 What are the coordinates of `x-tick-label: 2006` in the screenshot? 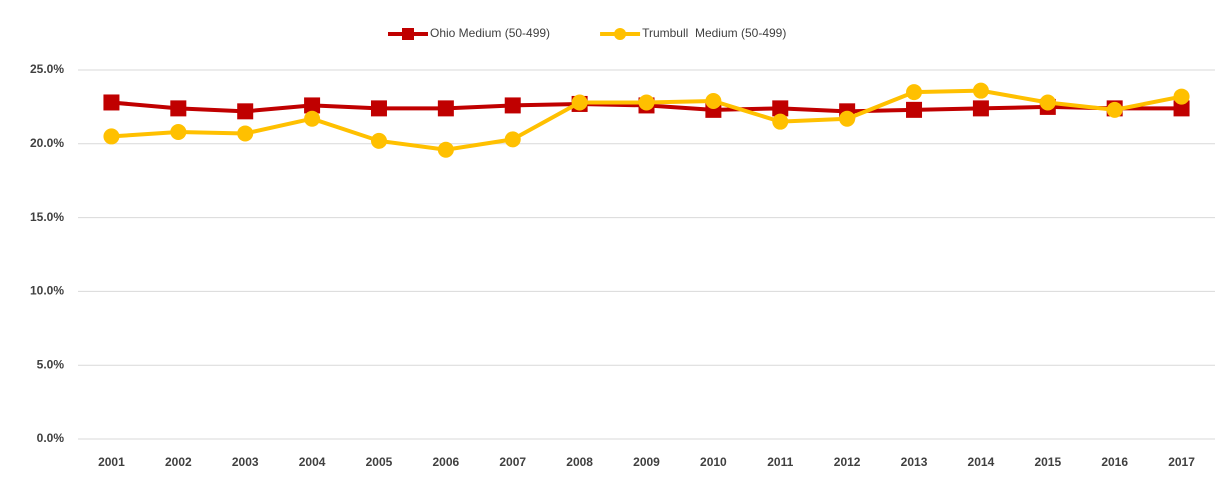 It's located at (446, 462).